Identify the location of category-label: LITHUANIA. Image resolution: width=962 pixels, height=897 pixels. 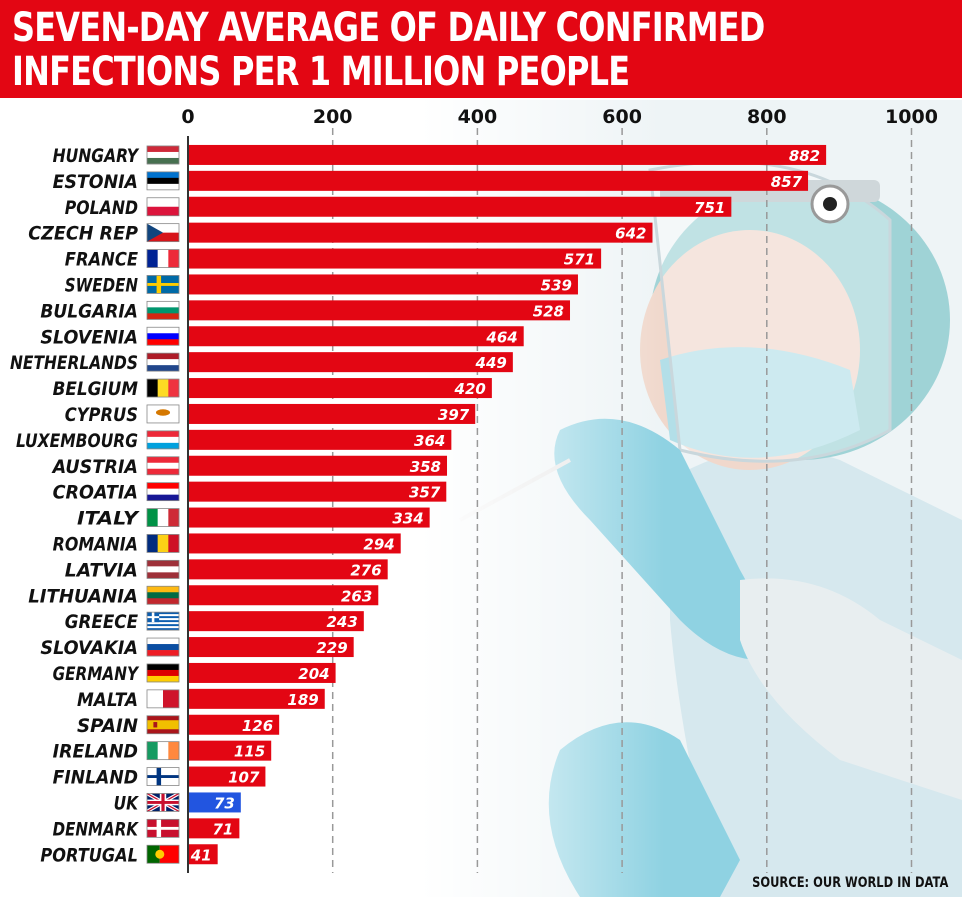
(83, 596).